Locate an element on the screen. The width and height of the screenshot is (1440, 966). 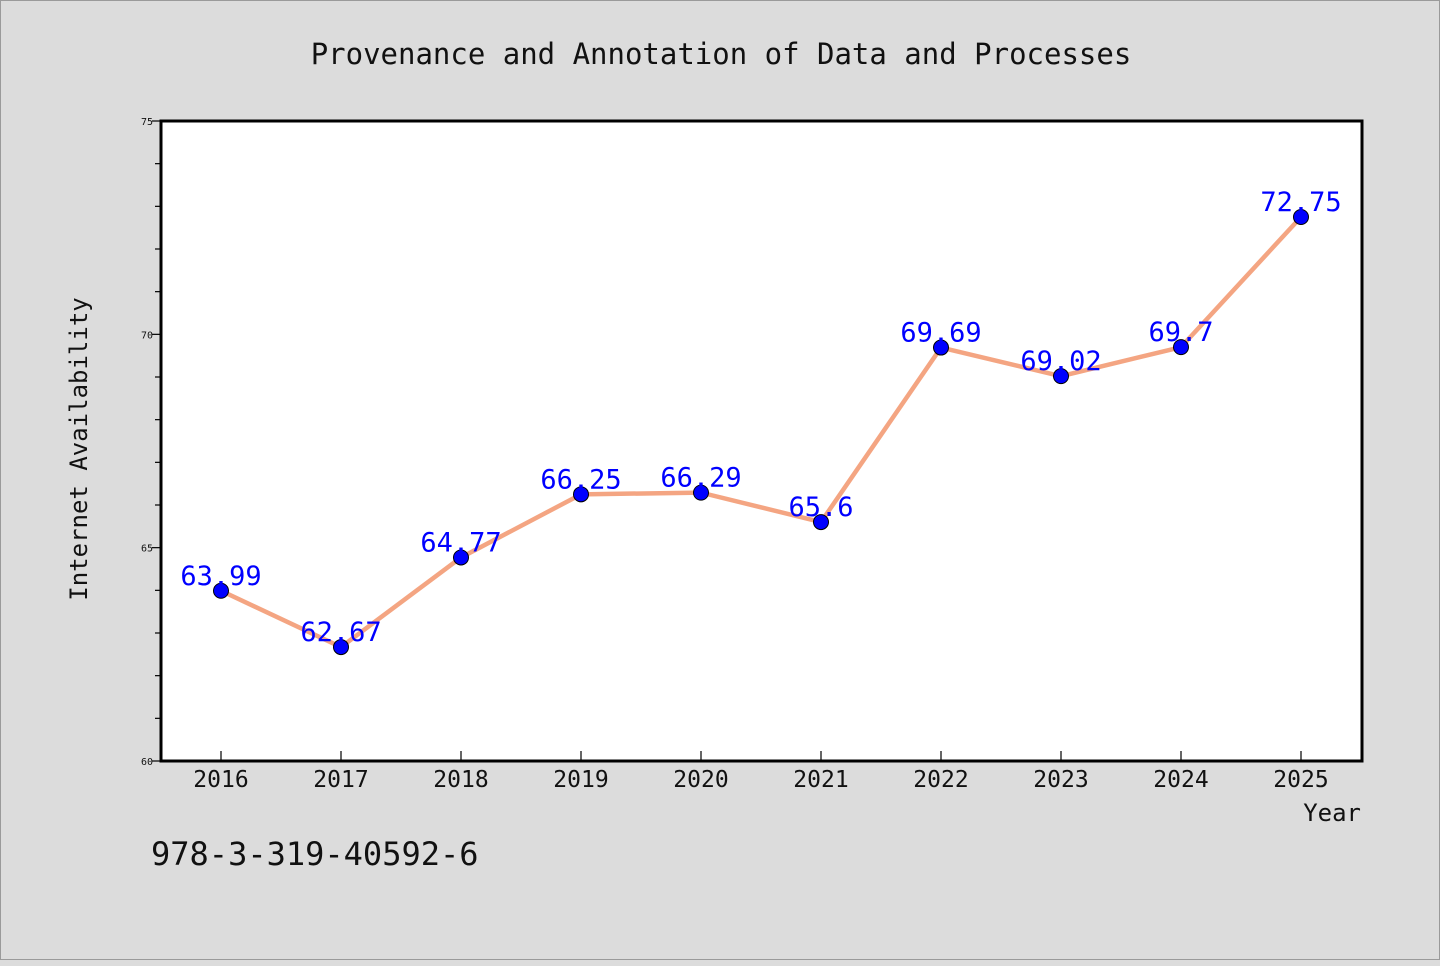
y-axis-label: Internet Availability is located at coordinates (79, 448).